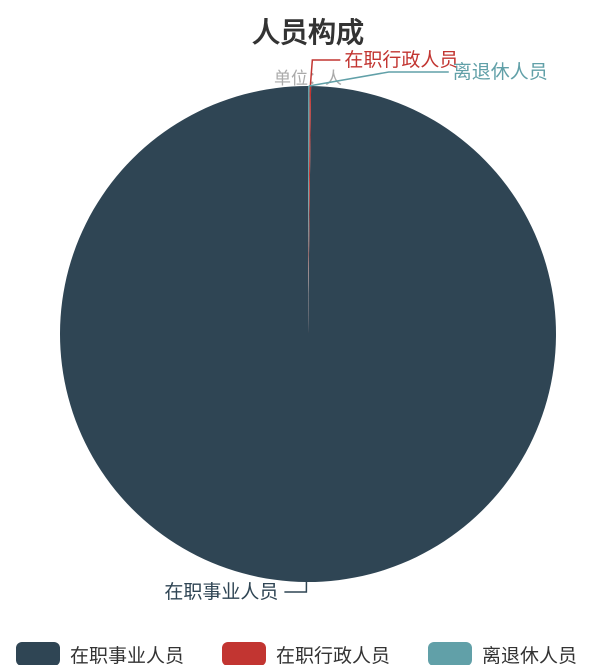  I want to click on legend-label-1: 在职事业人员, so click(127, 655).